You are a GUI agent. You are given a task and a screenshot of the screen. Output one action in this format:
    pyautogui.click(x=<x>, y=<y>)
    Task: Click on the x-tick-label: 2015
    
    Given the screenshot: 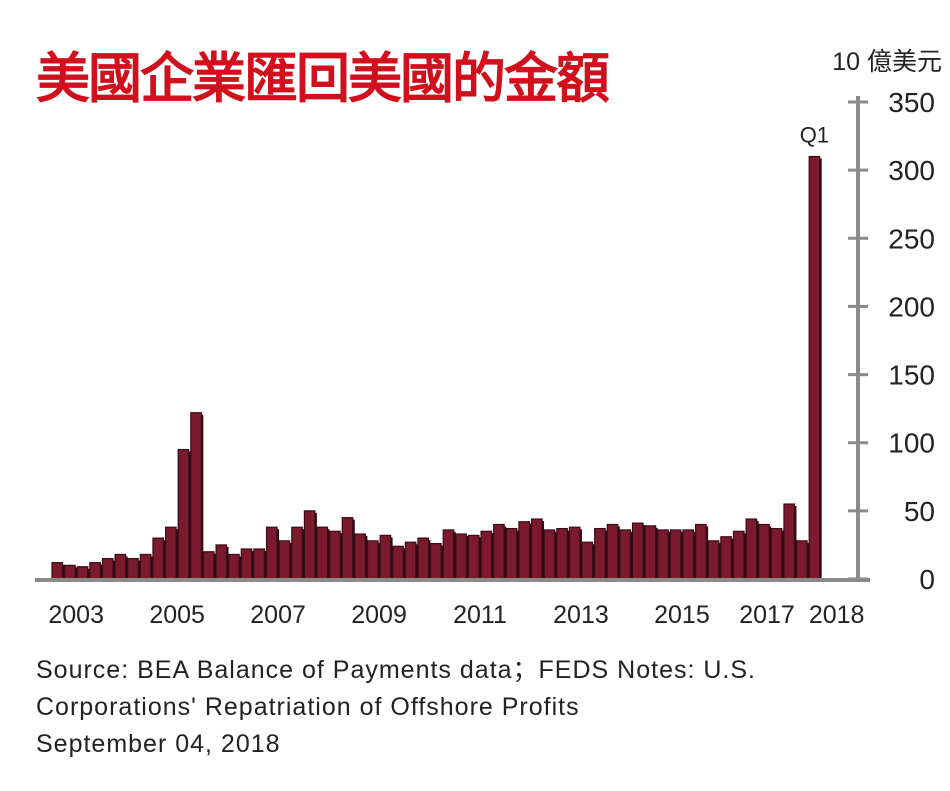 What is the action you would take?
    pyautogui.click(x=682, y=615)
    